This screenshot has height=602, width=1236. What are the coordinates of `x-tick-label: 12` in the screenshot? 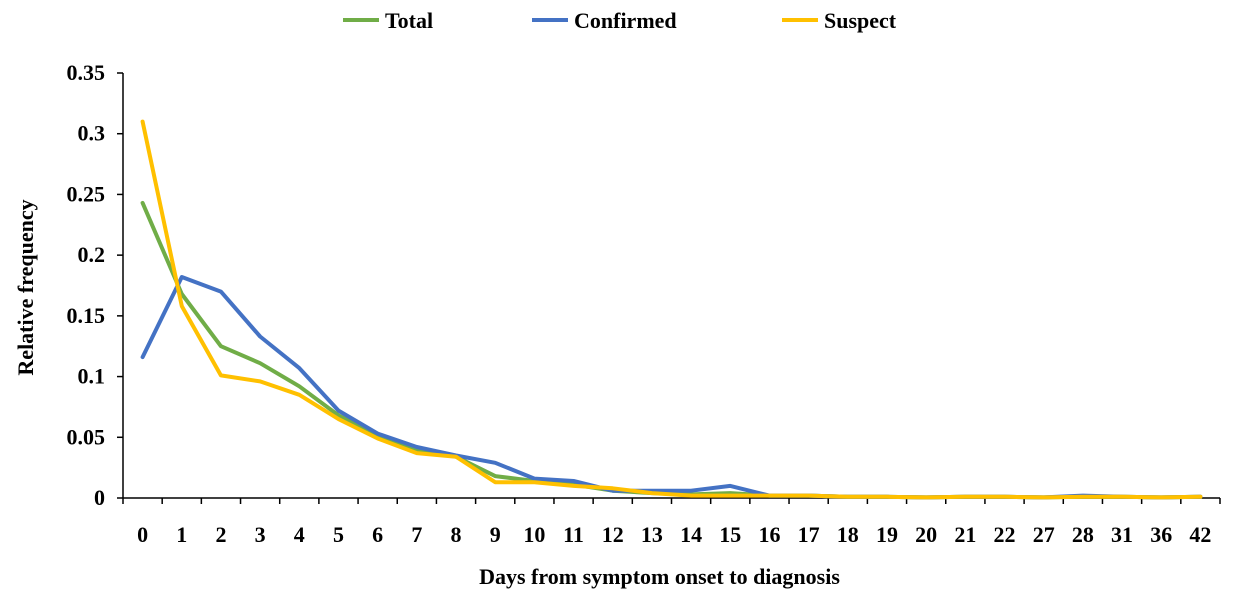 It's located at (613, 534).